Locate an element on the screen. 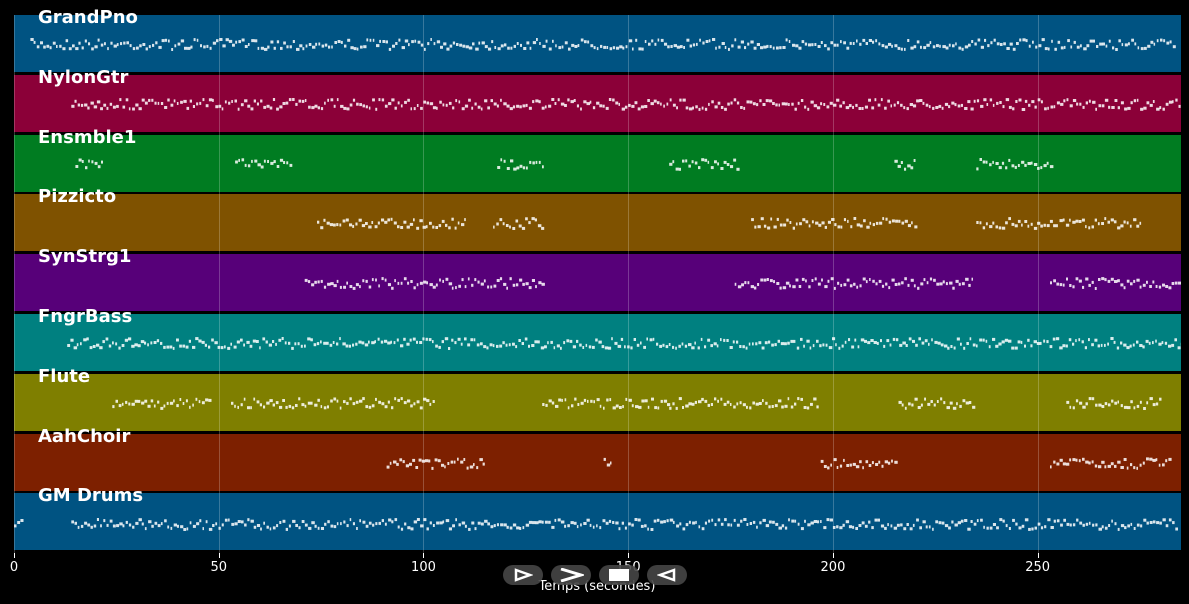  stop-button is located at coordinates (619, 575).